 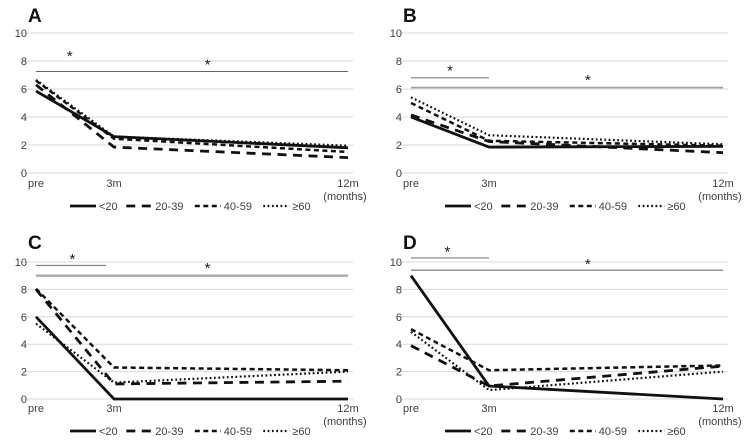 I want to click on series-line-2039, so click(x=192, y=121).